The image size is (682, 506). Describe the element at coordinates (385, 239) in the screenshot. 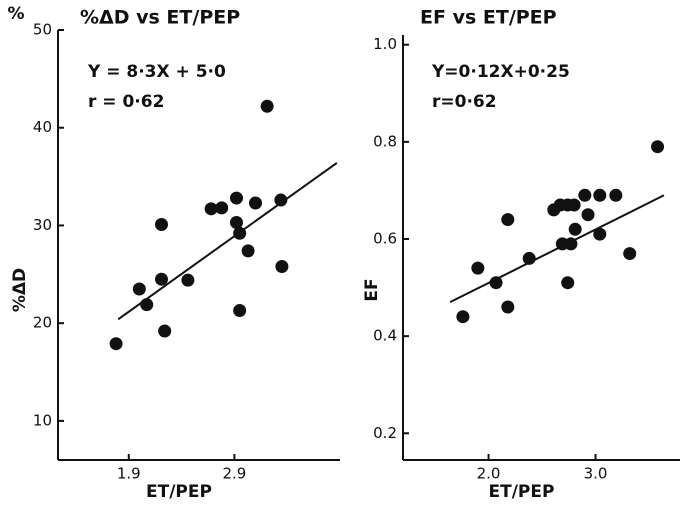

I see `y-tick-label: 0.6` at that location.